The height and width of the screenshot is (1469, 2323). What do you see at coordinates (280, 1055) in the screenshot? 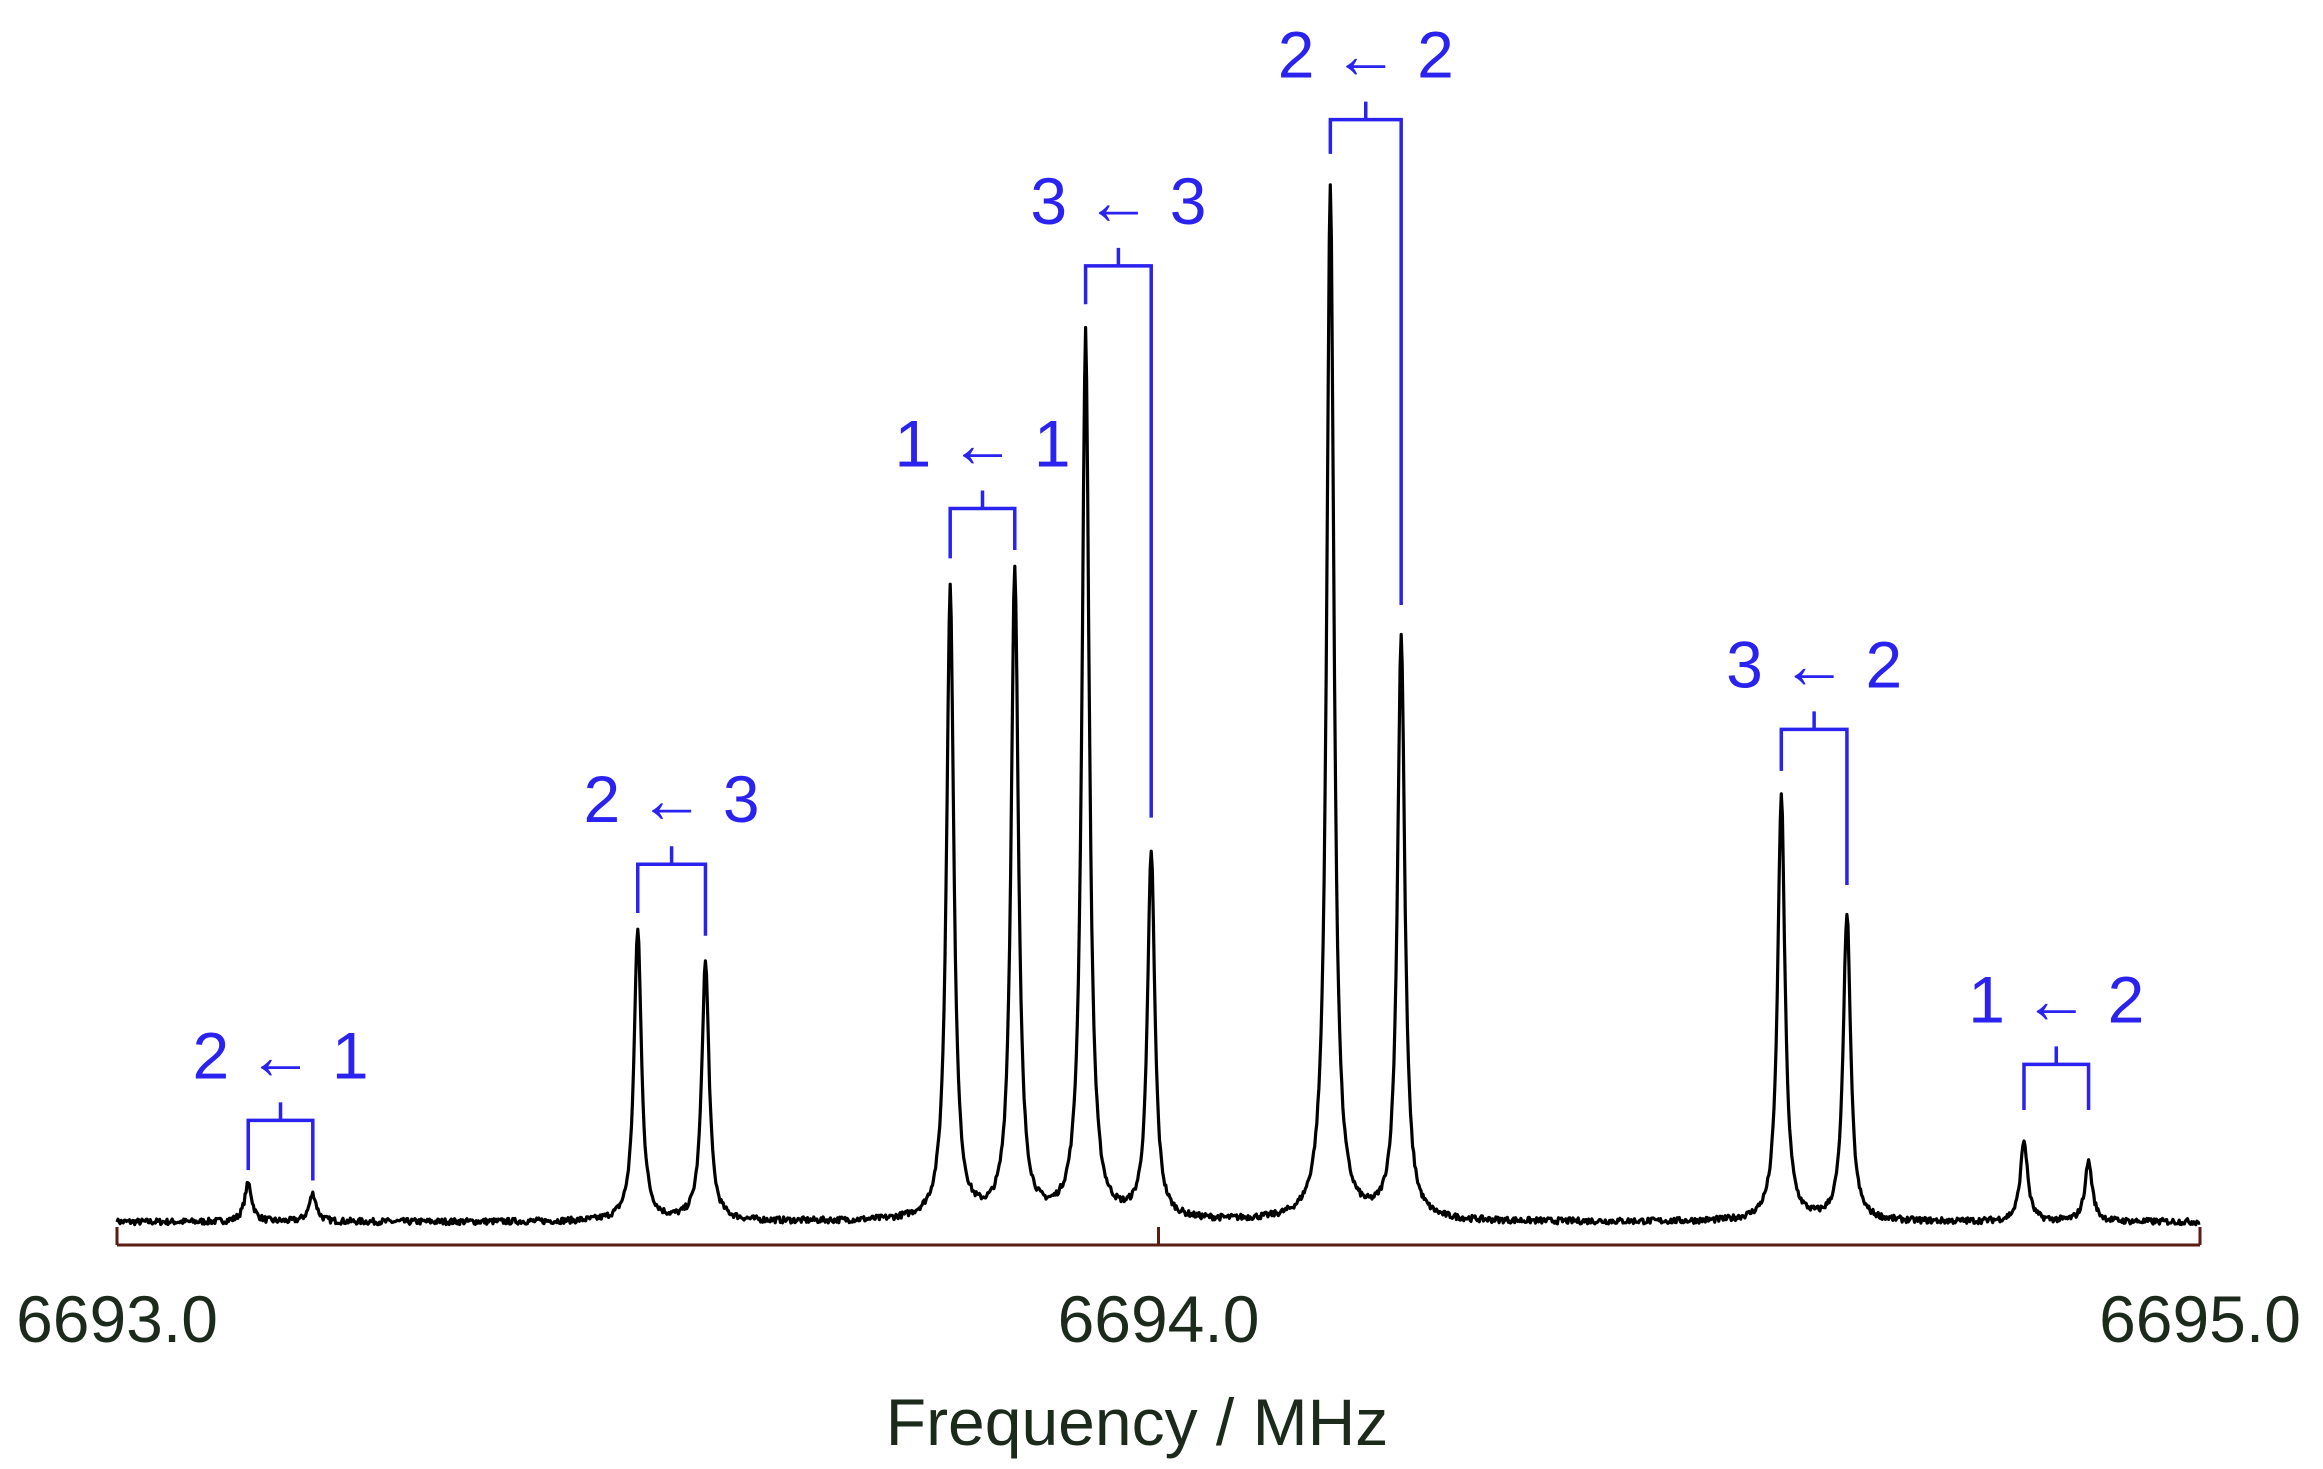
I see `transition-label-1: 2 ← 1` at bounding box center [280, 1055].